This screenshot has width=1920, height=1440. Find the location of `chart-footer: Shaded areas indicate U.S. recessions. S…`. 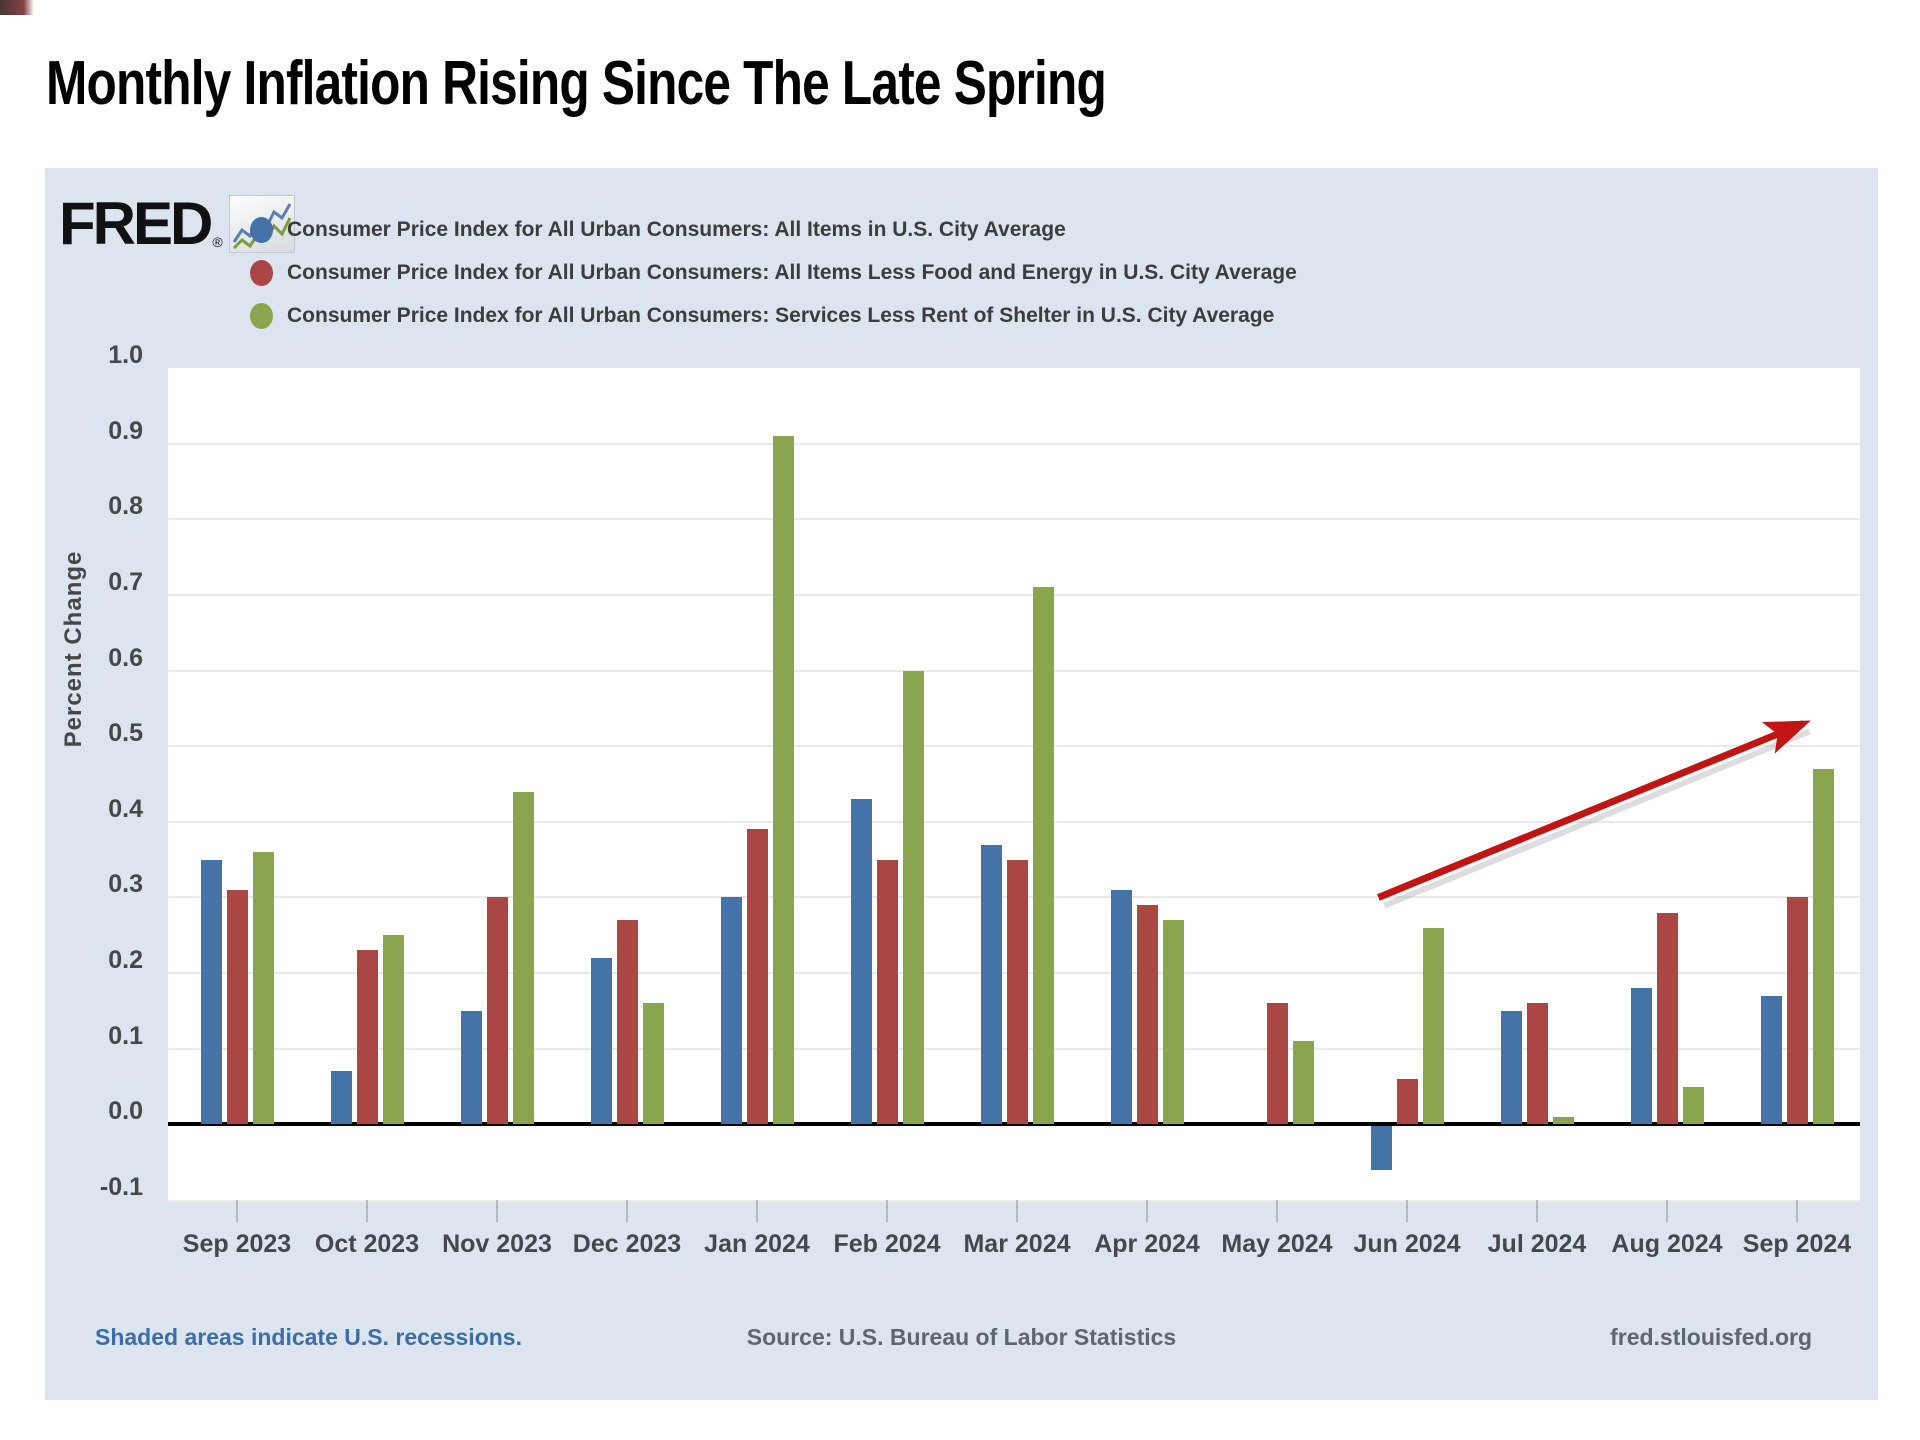

chart-footer: Shaded areas indicate U.S. recessions. S… is located at coordinates (961, 1340).